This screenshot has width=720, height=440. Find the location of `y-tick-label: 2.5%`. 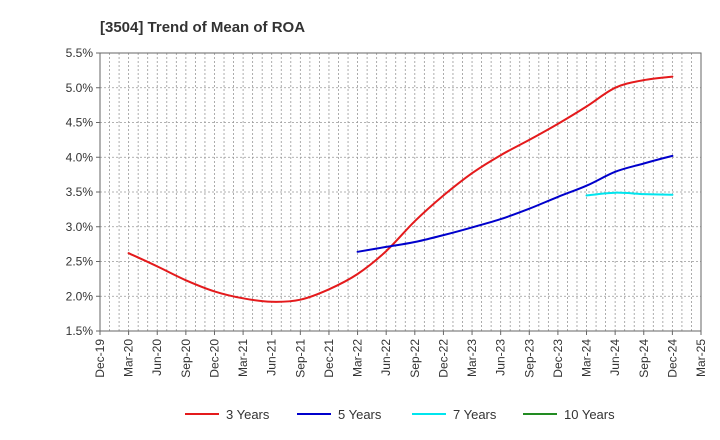

y-tick-label: 2.5% is located at coordinates (80, 262).